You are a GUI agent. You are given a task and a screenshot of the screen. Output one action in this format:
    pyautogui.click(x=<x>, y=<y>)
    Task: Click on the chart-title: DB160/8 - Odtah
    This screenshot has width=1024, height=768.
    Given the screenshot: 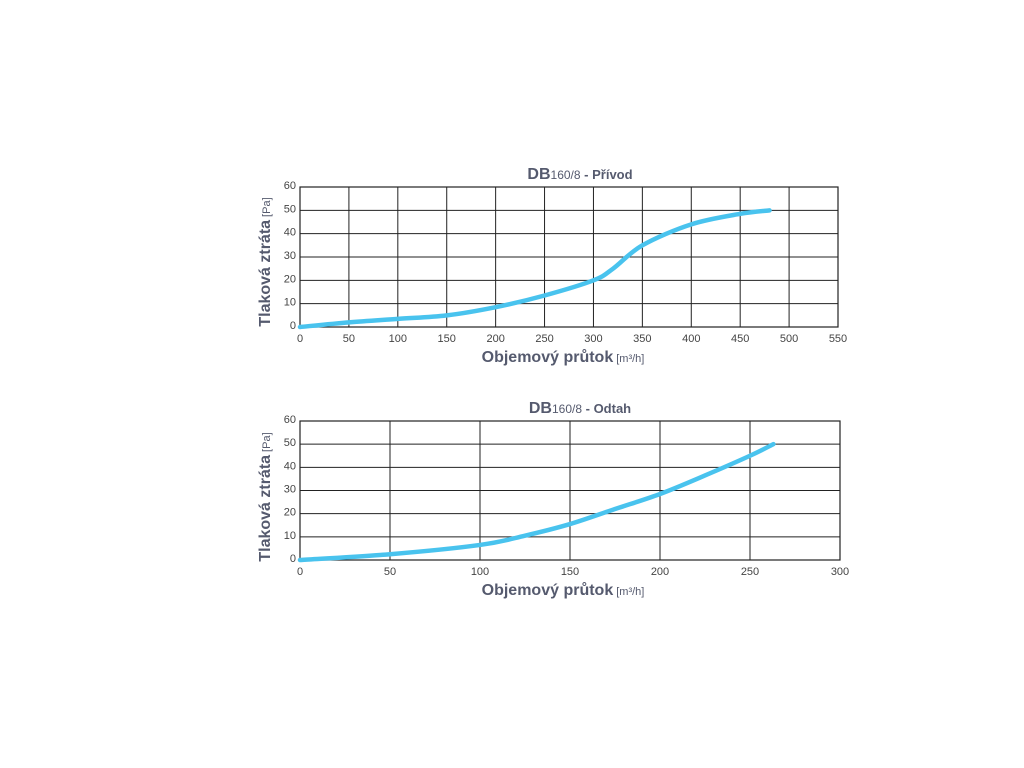 What is the action you would take?
    pyautogui.click(x=580, y=408)
    